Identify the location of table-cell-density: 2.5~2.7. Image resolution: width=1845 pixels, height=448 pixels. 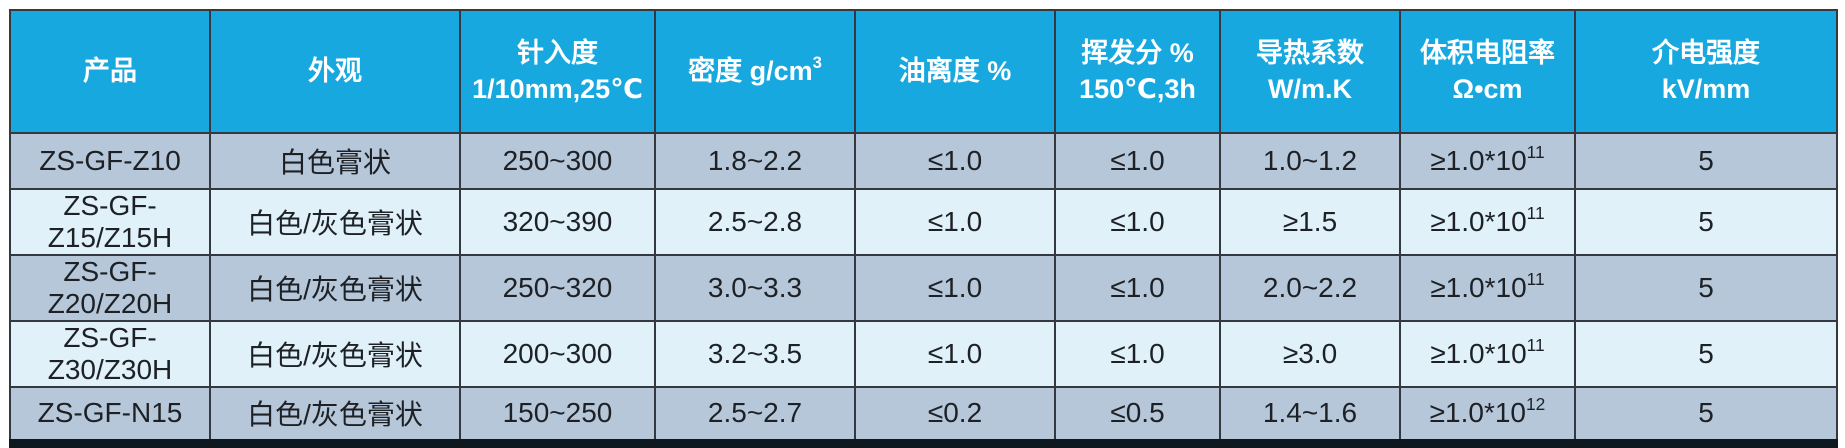
(755, 415).